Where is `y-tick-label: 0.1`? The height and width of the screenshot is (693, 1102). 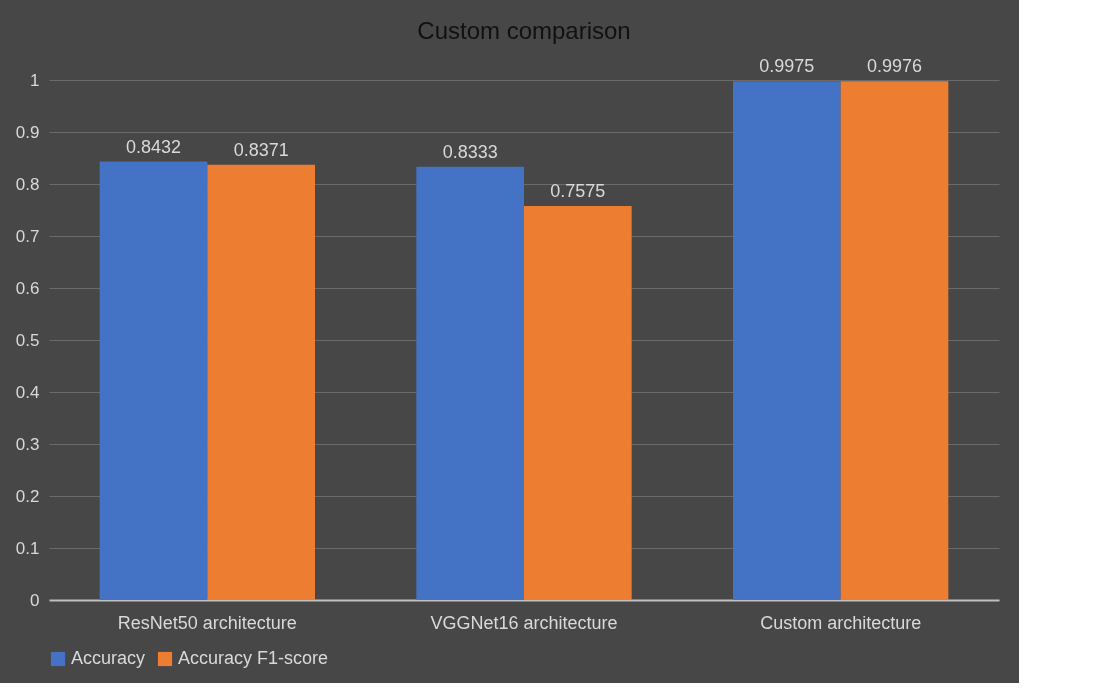
y-tick-label: 0.1 is located at coordinates (27, 548).